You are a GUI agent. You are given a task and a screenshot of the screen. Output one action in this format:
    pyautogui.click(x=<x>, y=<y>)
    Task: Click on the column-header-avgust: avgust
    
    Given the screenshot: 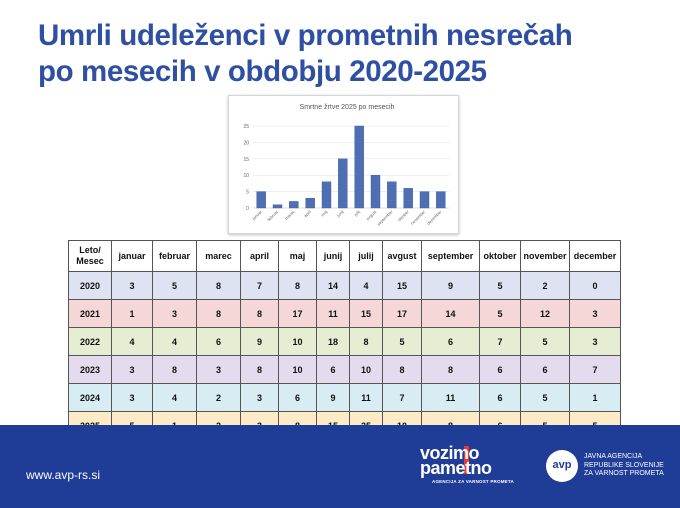 What is the action you would take?
    pyautogui.click(x=402, y=256)
    